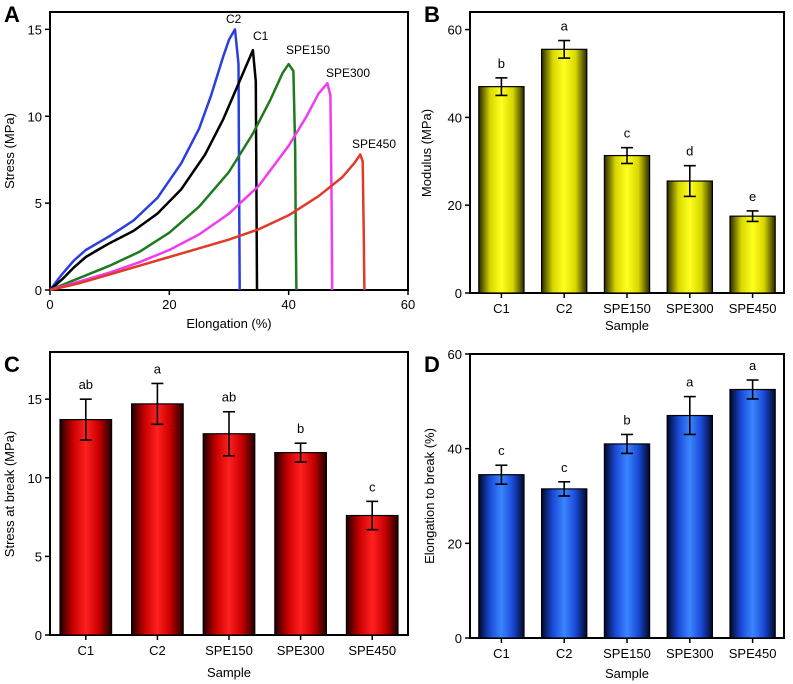  What do you see at coordinates (627, 541) in the screenshot?
I see `panel-d-bar-spe150` at bounding box center [627, 541].